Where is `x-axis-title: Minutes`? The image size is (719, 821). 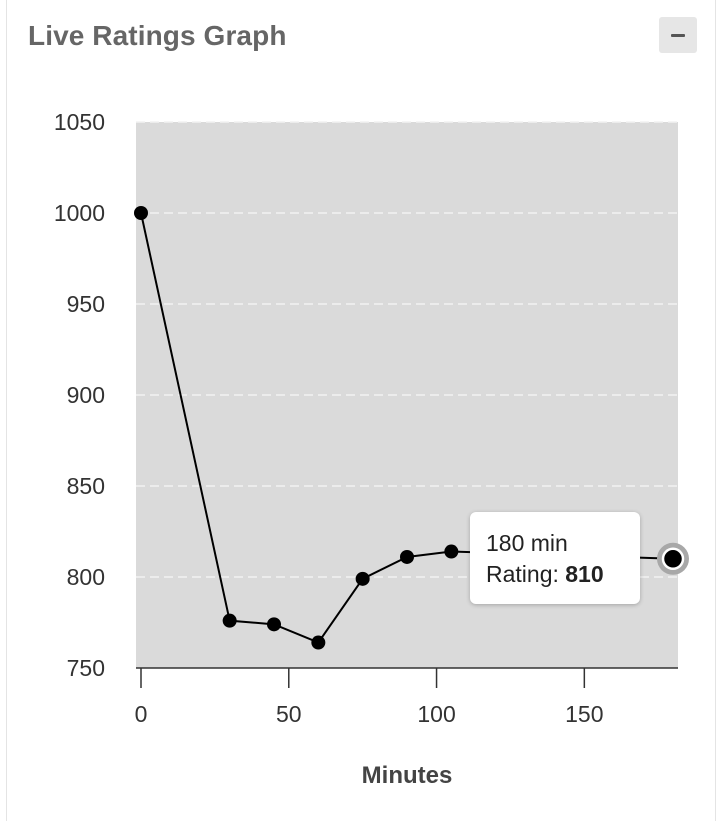 x-axis-title: Minutes is located at coordinates (407, 775).